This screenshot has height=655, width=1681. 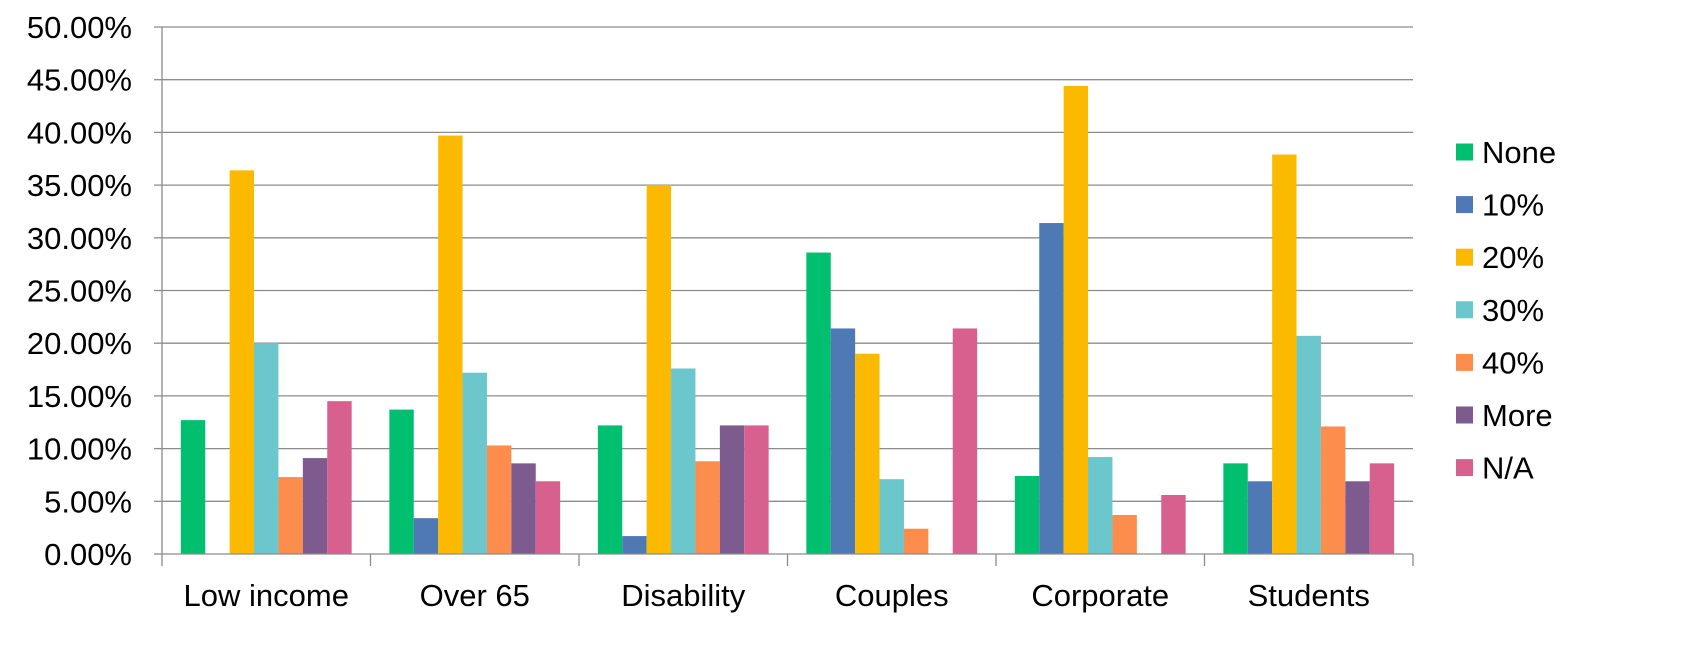 What do you see at coordinates (1100, 595) in the screenshot?
I see `x-axis-tick-label: Corporate` at bounding box center [1100, 595].